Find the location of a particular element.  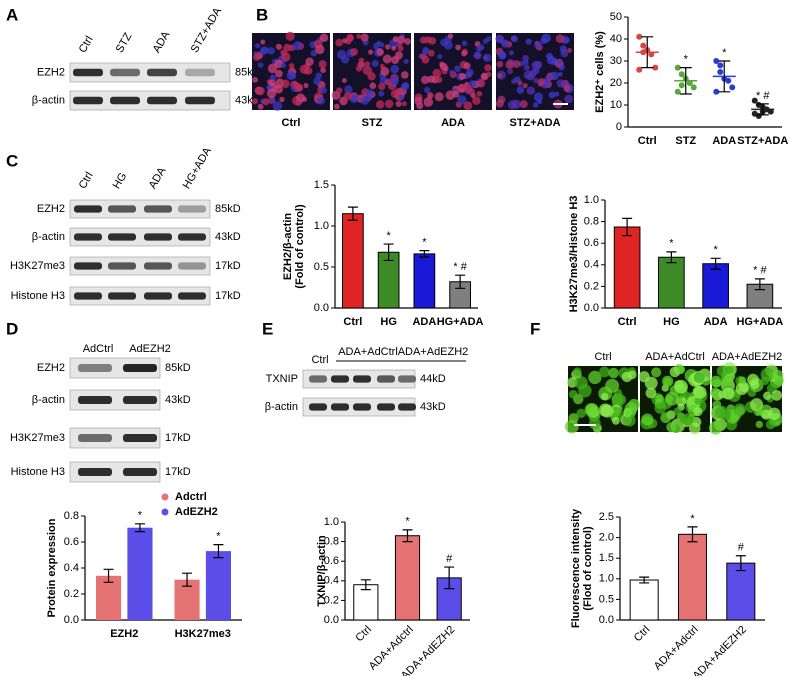

blot-lane-label: AdCtrl is located at coordinates (98, 349).